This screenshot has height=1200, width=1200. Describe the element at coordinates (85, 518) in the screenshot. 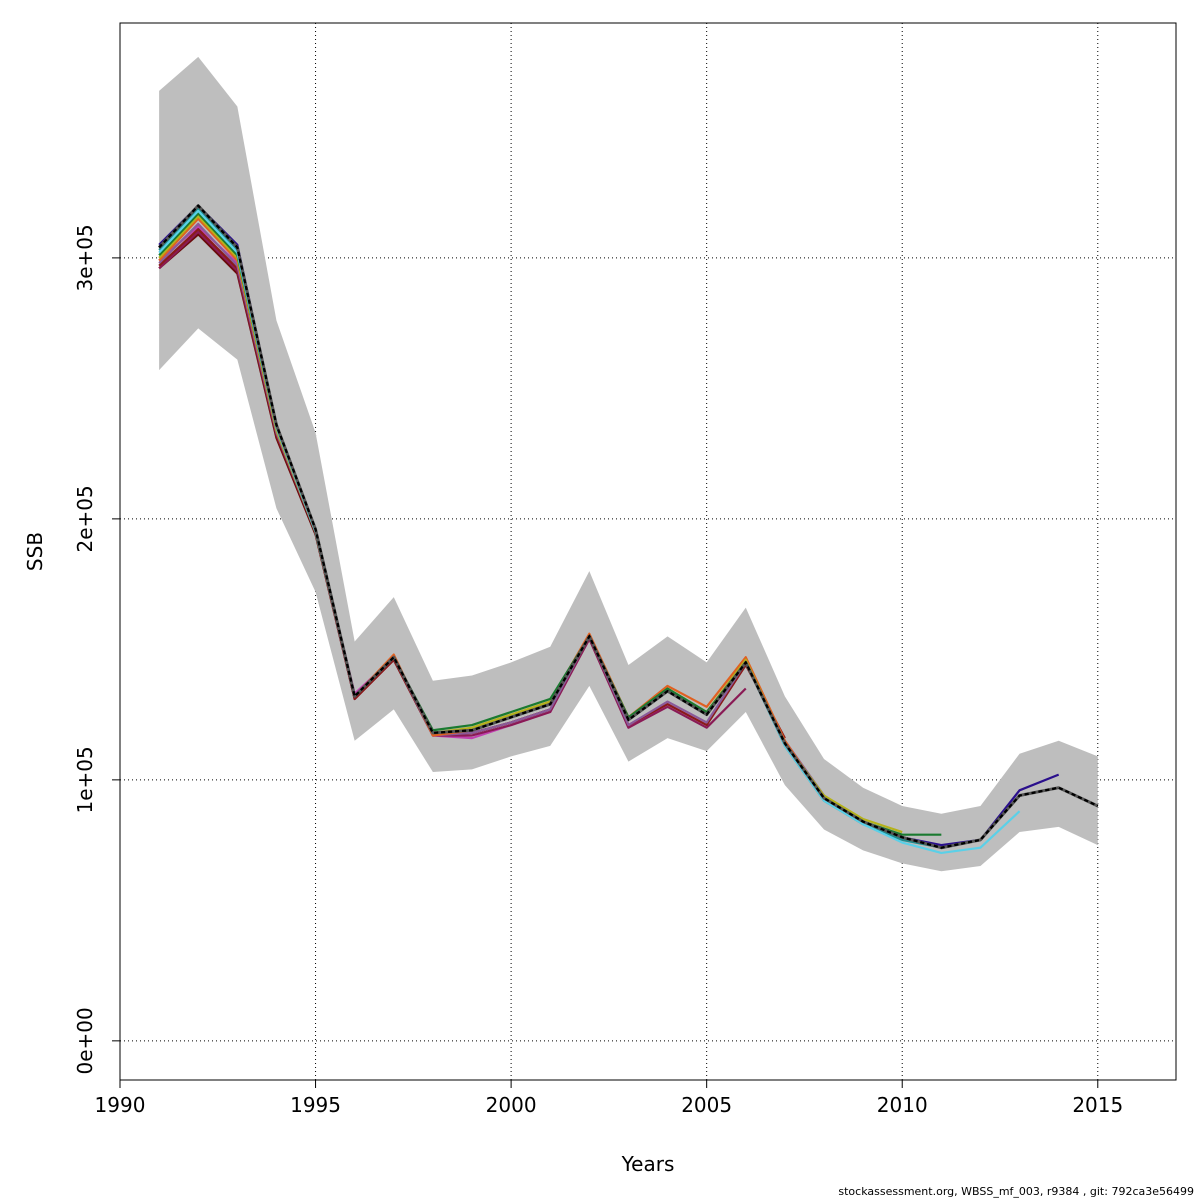

I see `y-tick-label-200000: 2e+05` at that location.